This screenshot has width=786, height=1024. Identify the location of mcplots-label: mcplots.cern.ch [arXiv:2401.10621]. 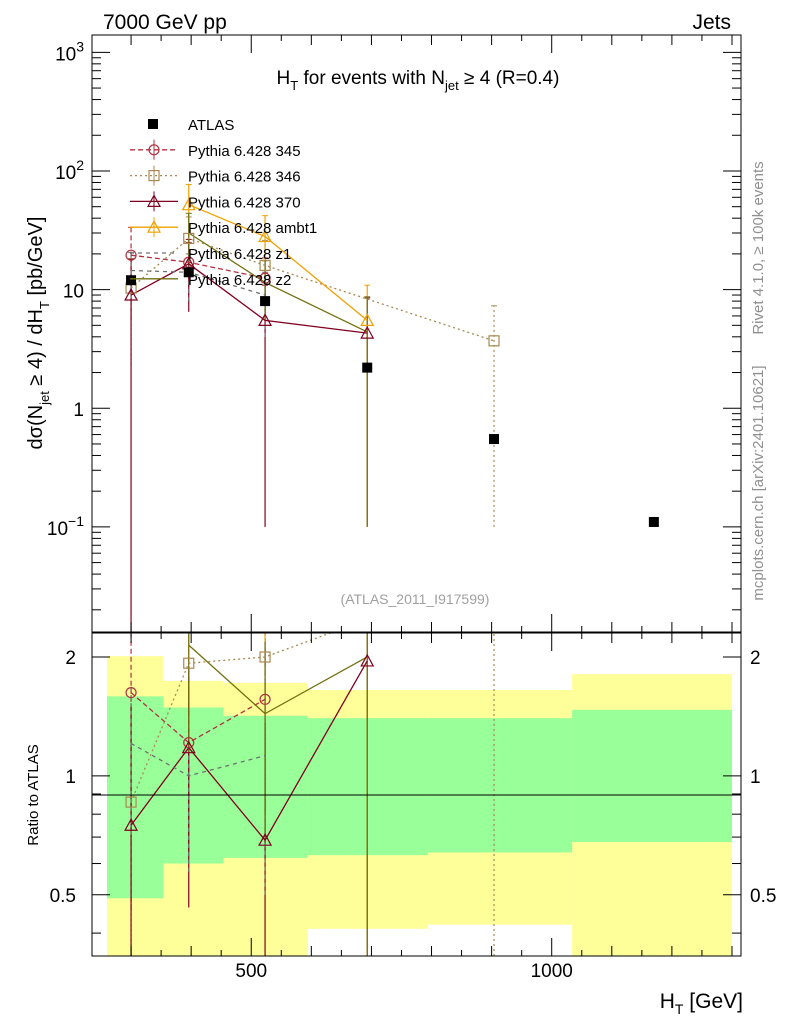
(758, 482).